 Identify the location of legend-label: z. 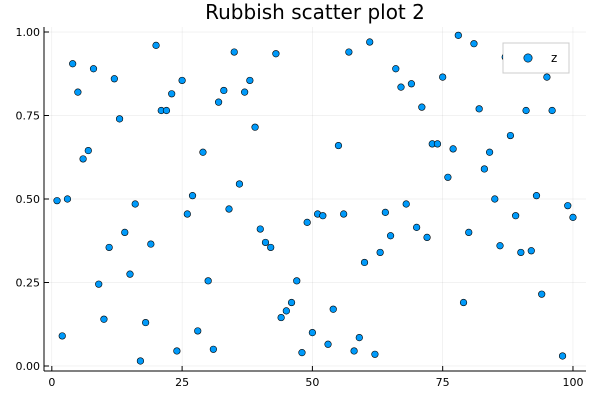
(554, 58).